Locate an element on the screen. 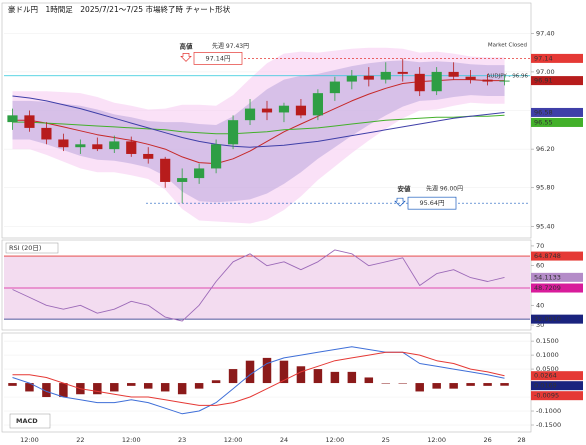 Image resolution: width=586 pixels, height=445 pixels. ma-tag-bg is located at coordinates (557, 122).